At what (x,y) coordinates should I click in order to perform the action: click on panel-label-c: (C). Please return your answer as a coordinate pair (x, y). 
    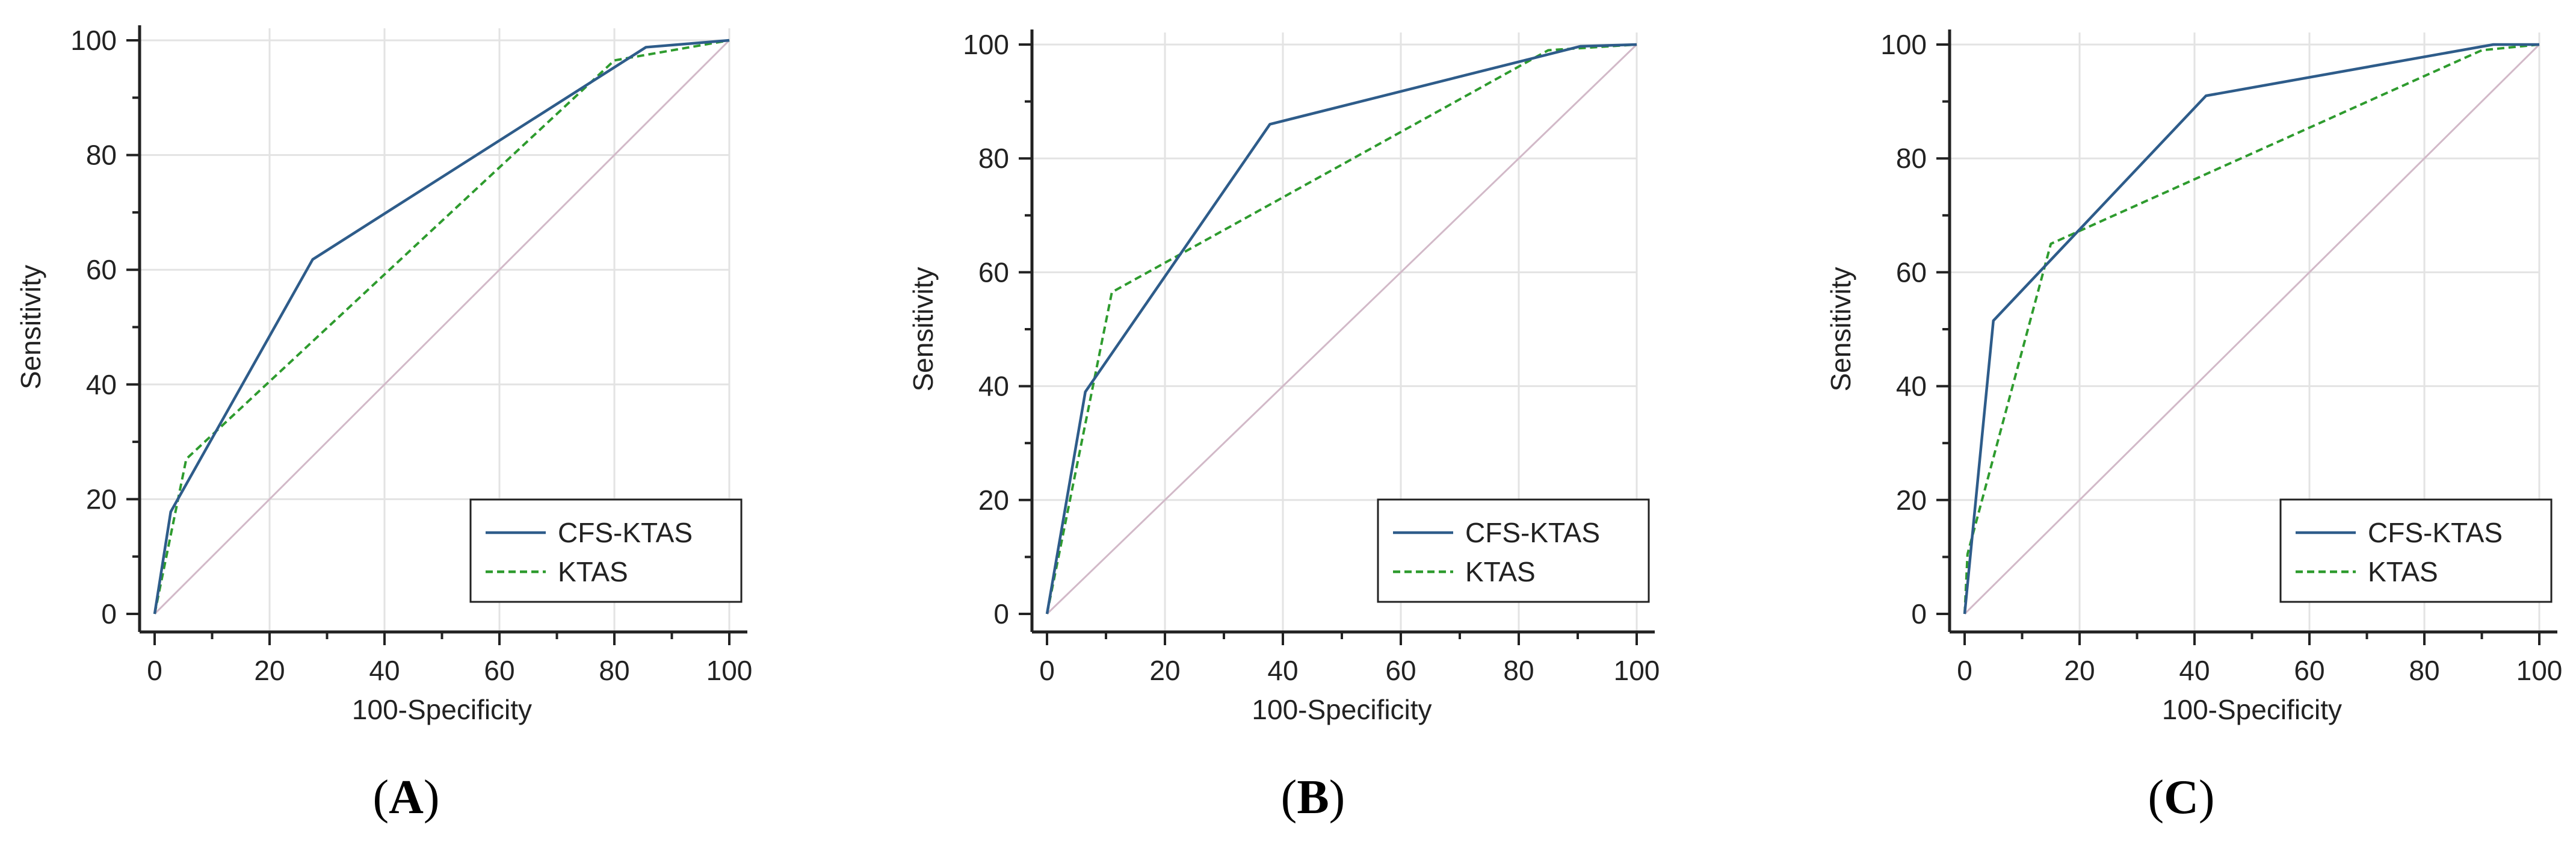
    Looking at the image, I should click on (2181, 798).